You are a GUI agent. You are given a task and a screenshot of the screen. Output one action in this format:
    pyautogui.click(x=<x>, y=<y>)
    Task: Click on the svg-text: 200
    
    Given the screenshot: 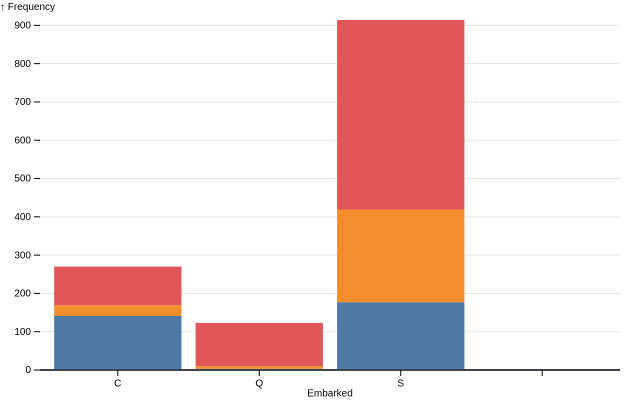 What is the action you would take?
    pyautogui.click(x=22, y=294)
    